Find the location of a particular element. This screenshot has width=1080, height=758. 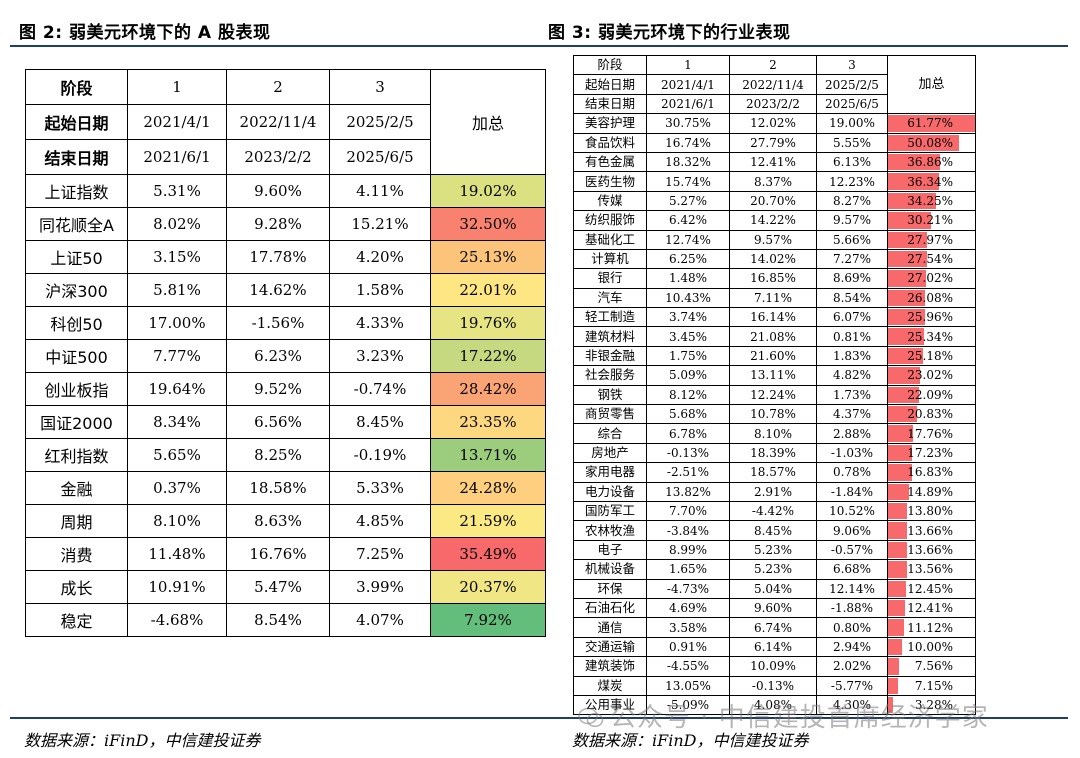

stage-2-return: 21.08% is located at coordinates (773, 336).